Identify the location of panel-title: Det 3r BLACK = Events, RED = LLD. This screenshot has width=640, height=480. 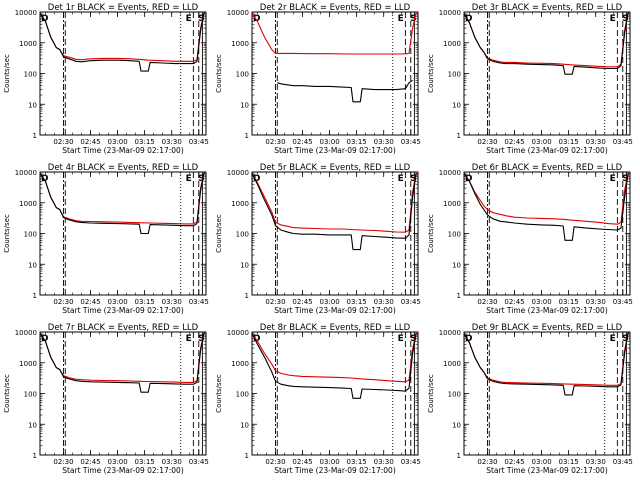
(547, 8).